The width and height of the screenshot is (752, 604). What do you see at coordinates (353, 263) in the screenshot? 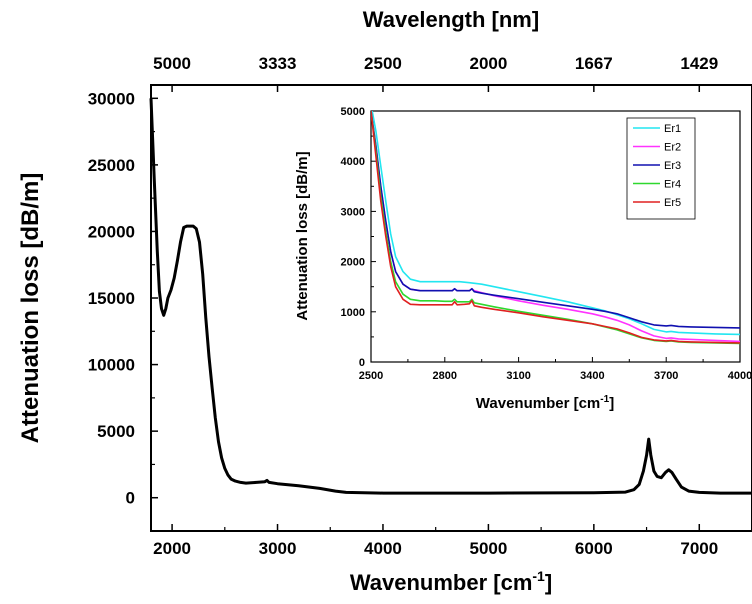
I see `inset-y-tick-label-2: 2000` at bounding box center [353, 263].